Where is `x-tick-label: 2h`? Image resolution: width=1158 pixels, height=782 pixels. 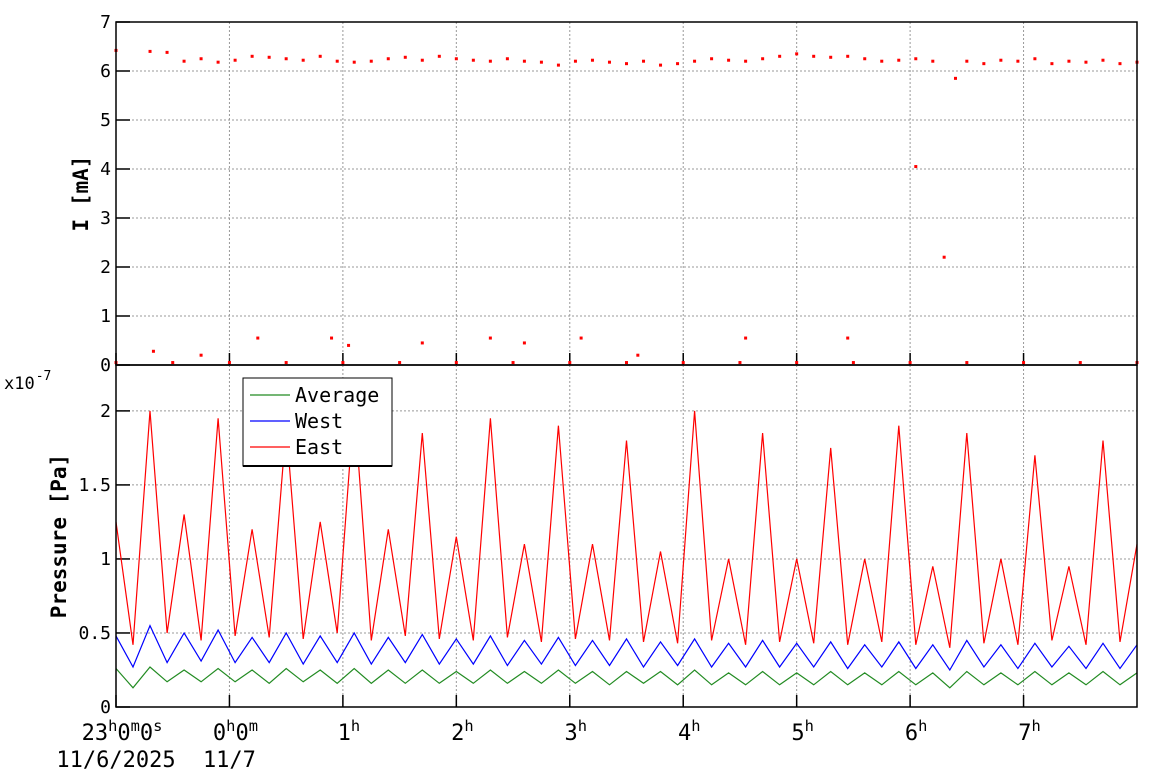
x-tick-label: 2h is located at coordinates (462, 731).